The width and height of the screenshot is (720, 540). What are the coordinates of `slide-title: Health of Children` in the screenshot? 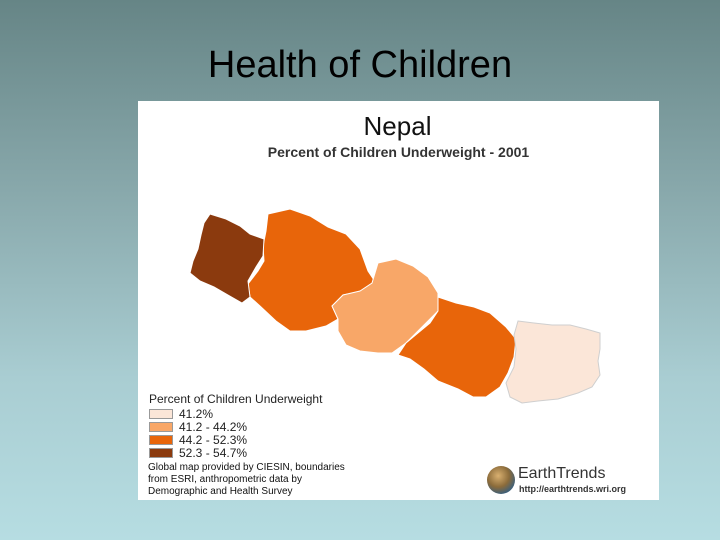 It's located at (360, 65).